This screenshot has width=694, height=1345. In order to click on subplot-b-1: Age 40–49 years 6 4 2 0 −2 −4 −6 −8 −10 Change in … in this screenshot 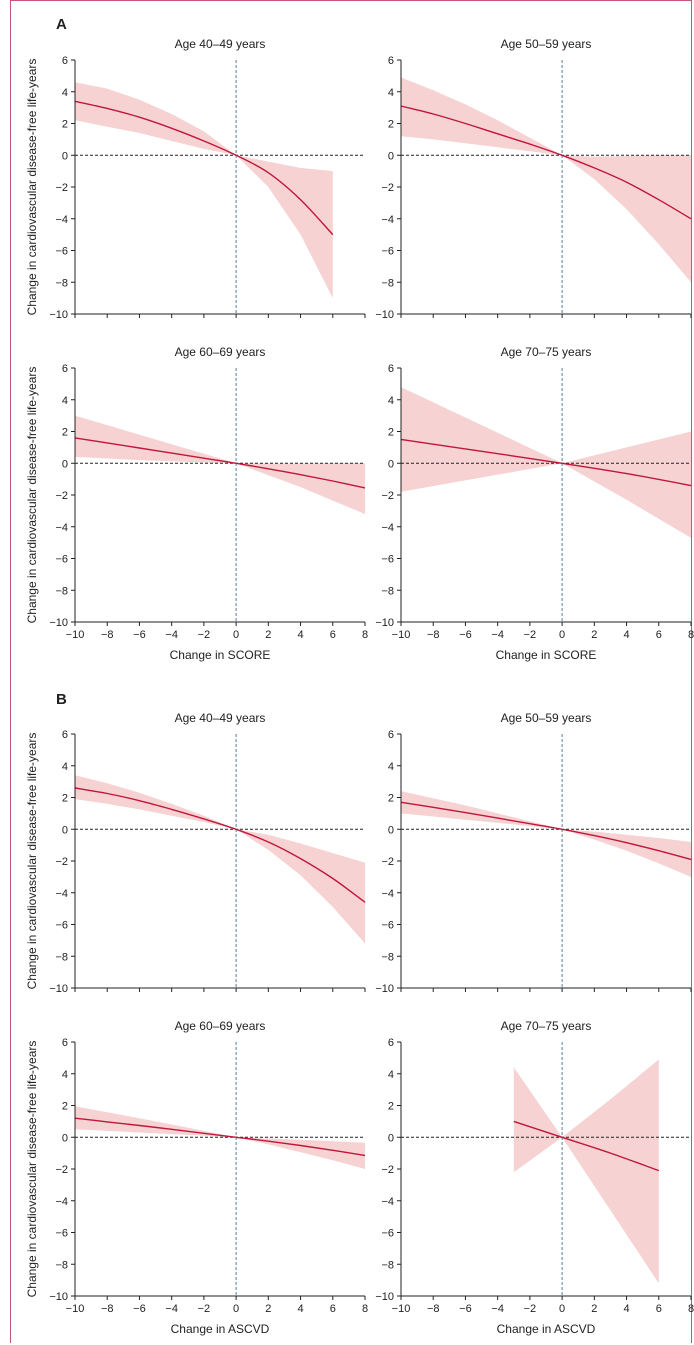, I will do `click(195, 853)`.